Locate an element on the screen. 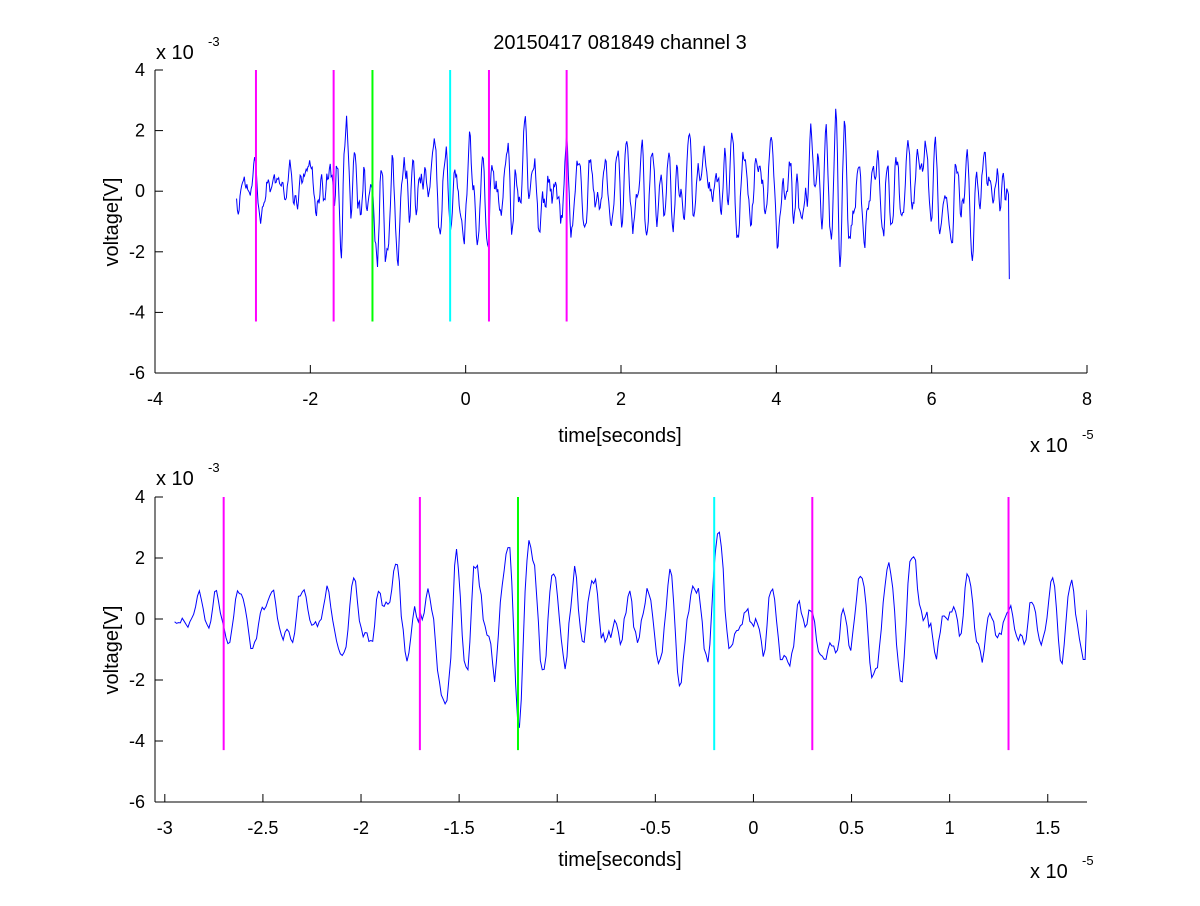 The height and width of the screenshot is (906, 1200). x-tick-label: 1.5 is located at coordinates (1047, 828).